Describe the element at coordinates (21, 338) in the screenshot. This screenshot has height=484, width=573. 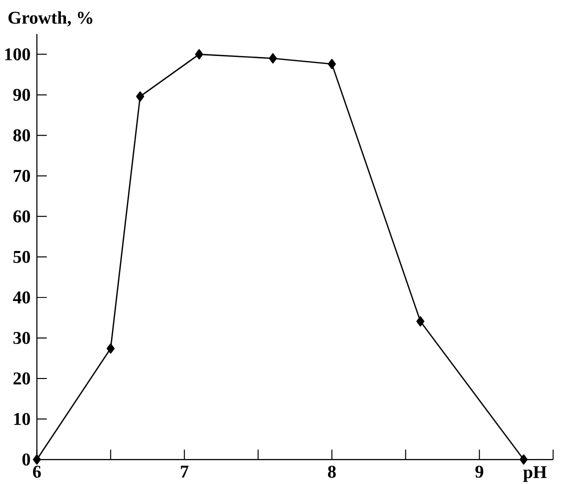
I see `y-tick-label: 30` at that location.